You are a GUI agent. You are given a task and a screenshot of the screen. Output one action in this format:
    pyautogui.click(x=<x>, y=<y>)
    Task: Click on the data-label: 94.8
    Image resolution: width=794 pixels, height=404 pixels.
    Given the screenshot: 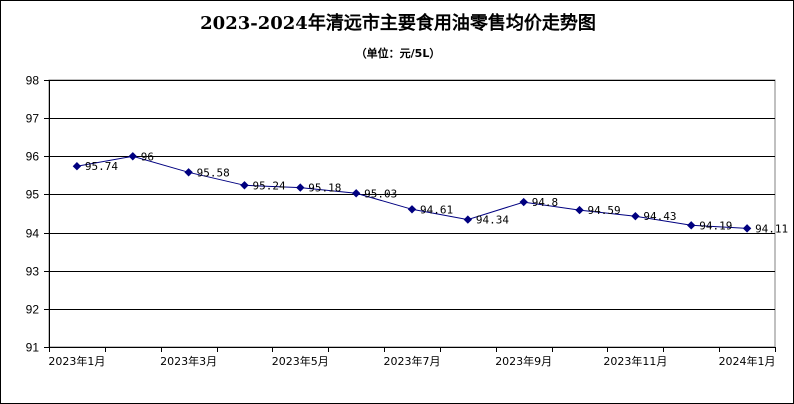 What is the action you would take?
    pyautogui.click(x=545, y=202)
    